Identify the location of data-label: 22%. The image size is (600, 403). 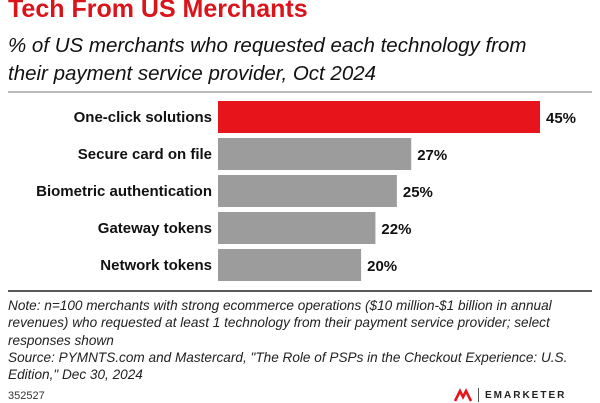
(396, 229).